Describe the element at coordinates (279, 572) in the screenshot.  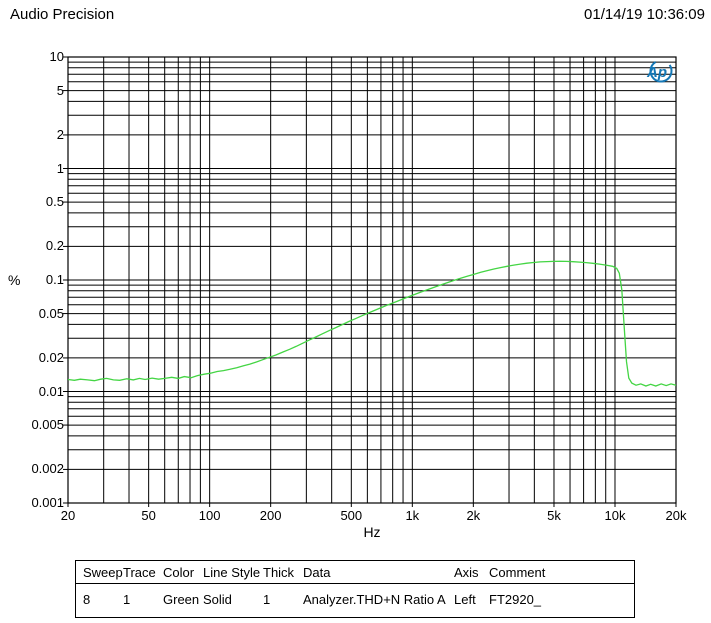
I see `legend-header-cell: Thick` at that location.